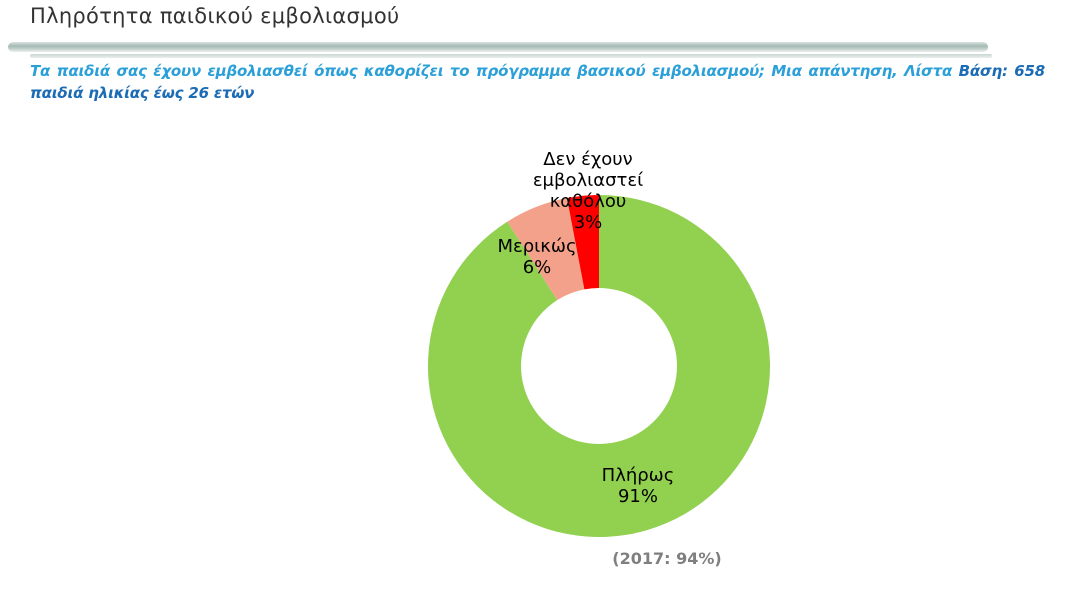 This screenshot has height=616, width=1091. What do you see at coordinates (667, 558) in the screenshot?
I see `previous-year-annotation: (2017: 94%)` at bounding box center [667, 558].